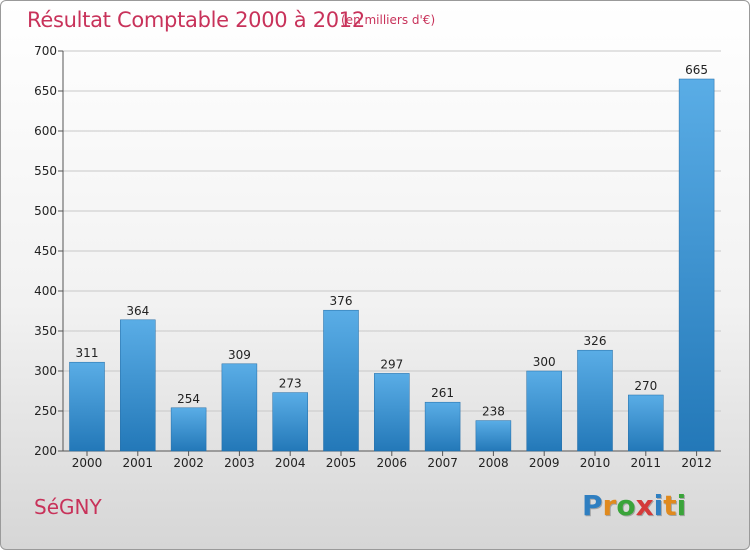 The width and height of the screenshot is (750, 550). I want to click on x-tick-label: 2007, so click(442, 463).